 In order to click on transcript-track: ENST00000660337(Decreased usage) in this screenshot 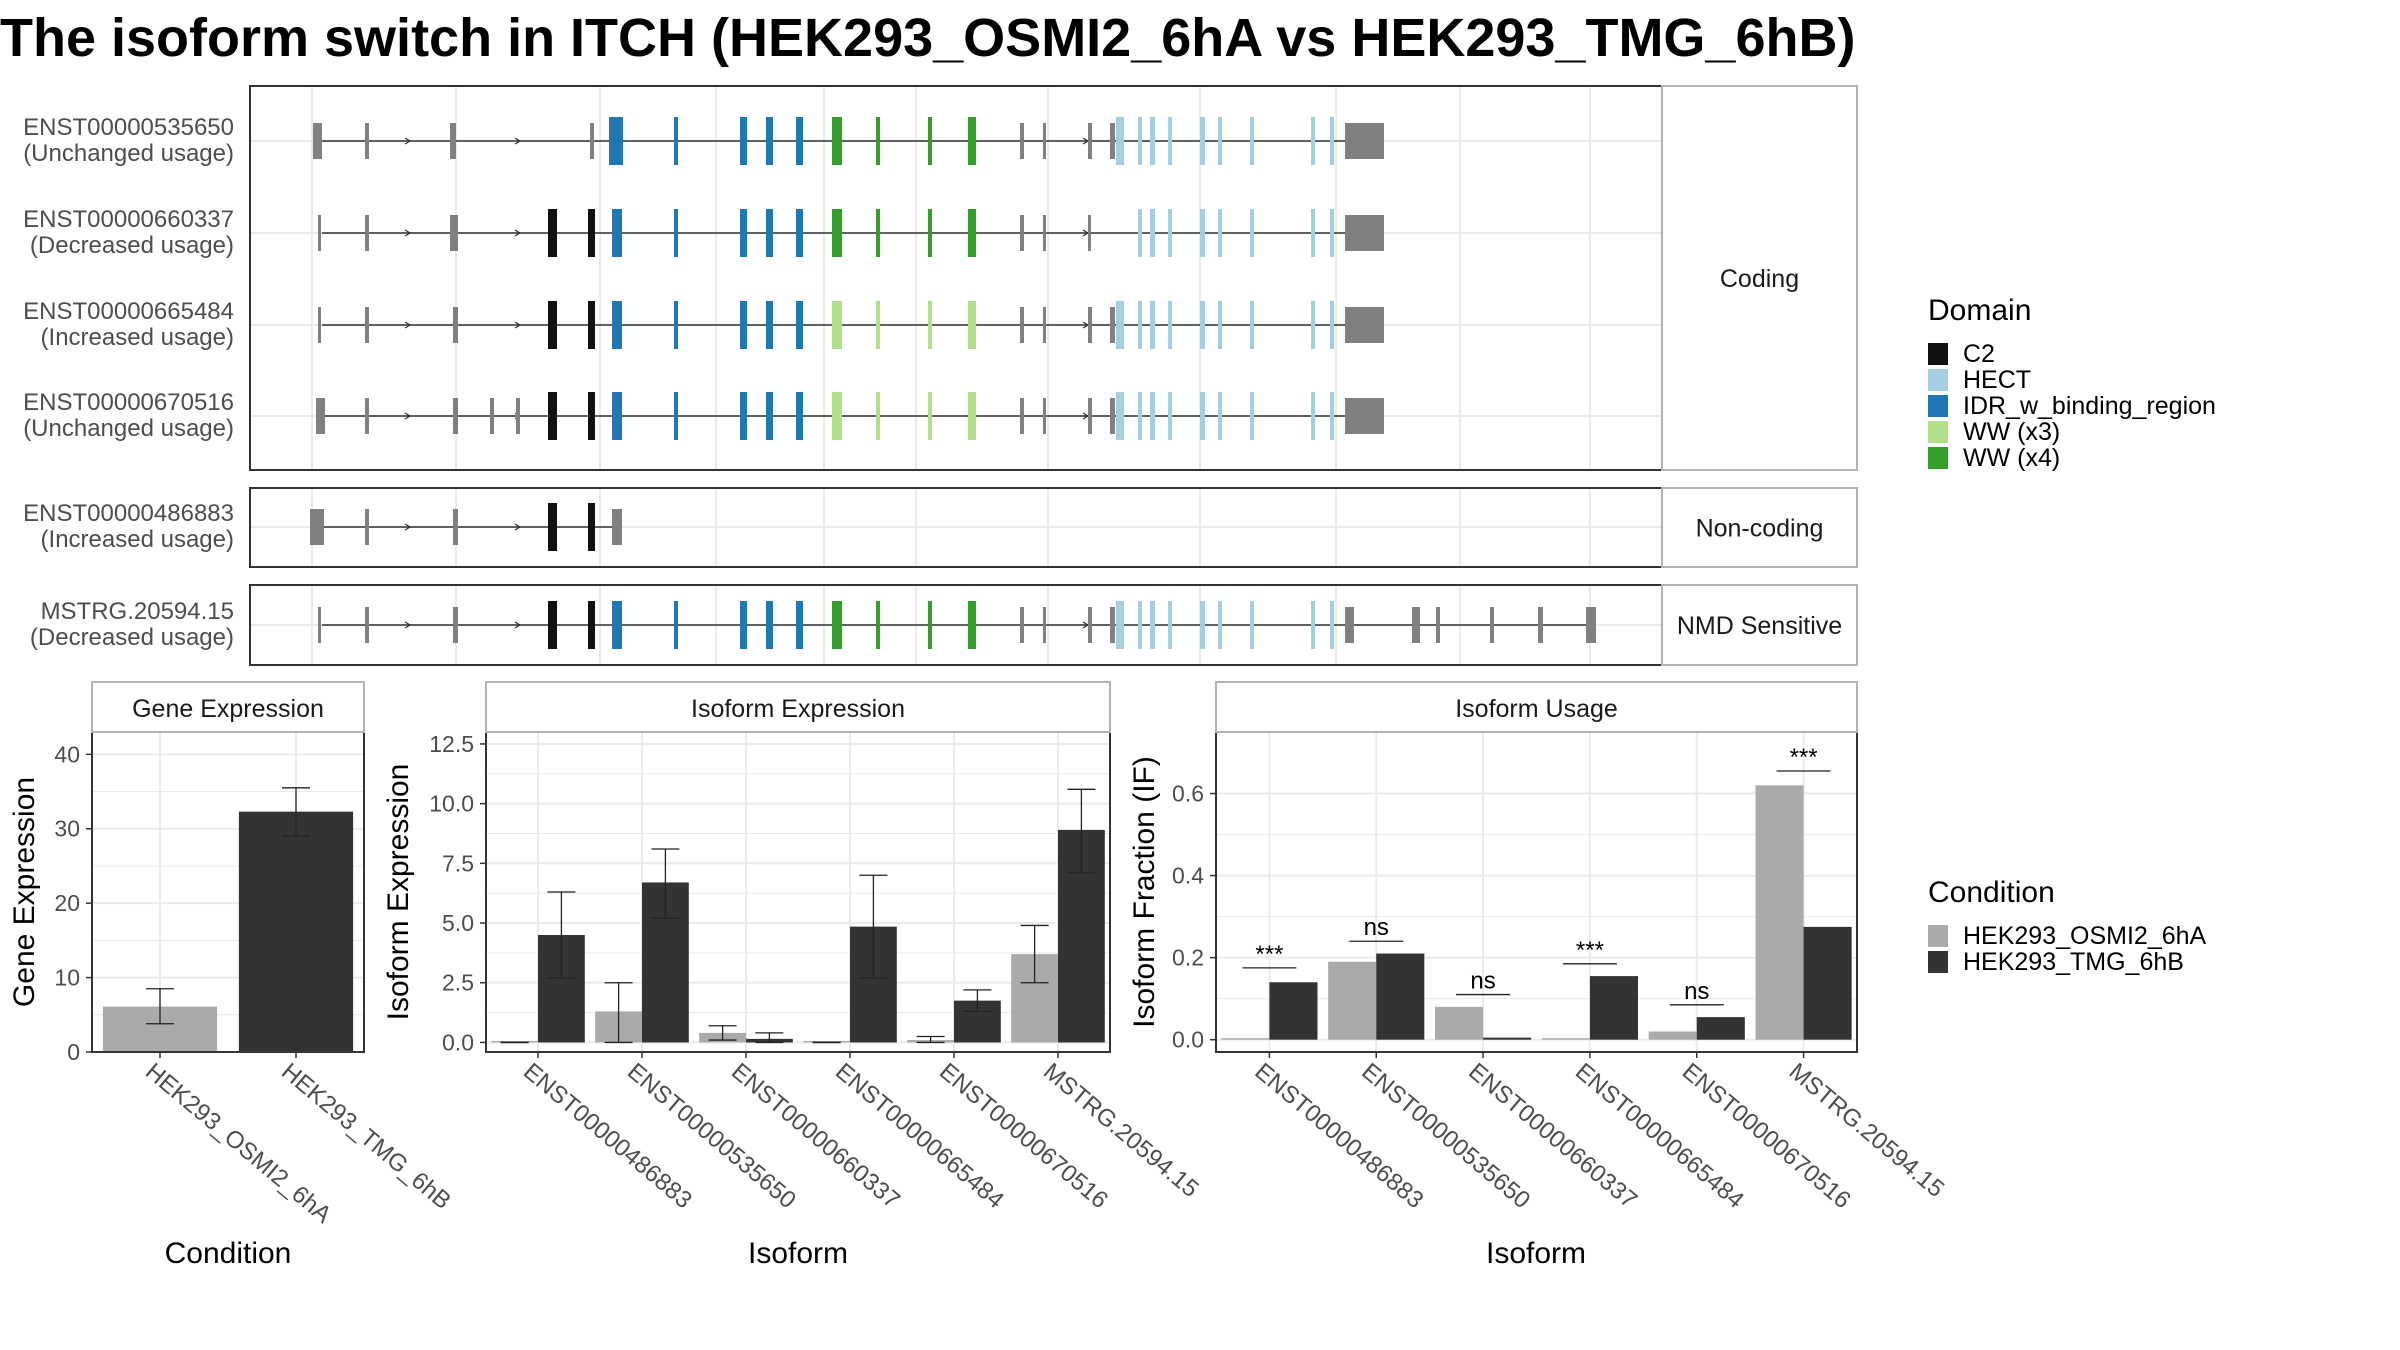, I will do `click(703, 232)`.